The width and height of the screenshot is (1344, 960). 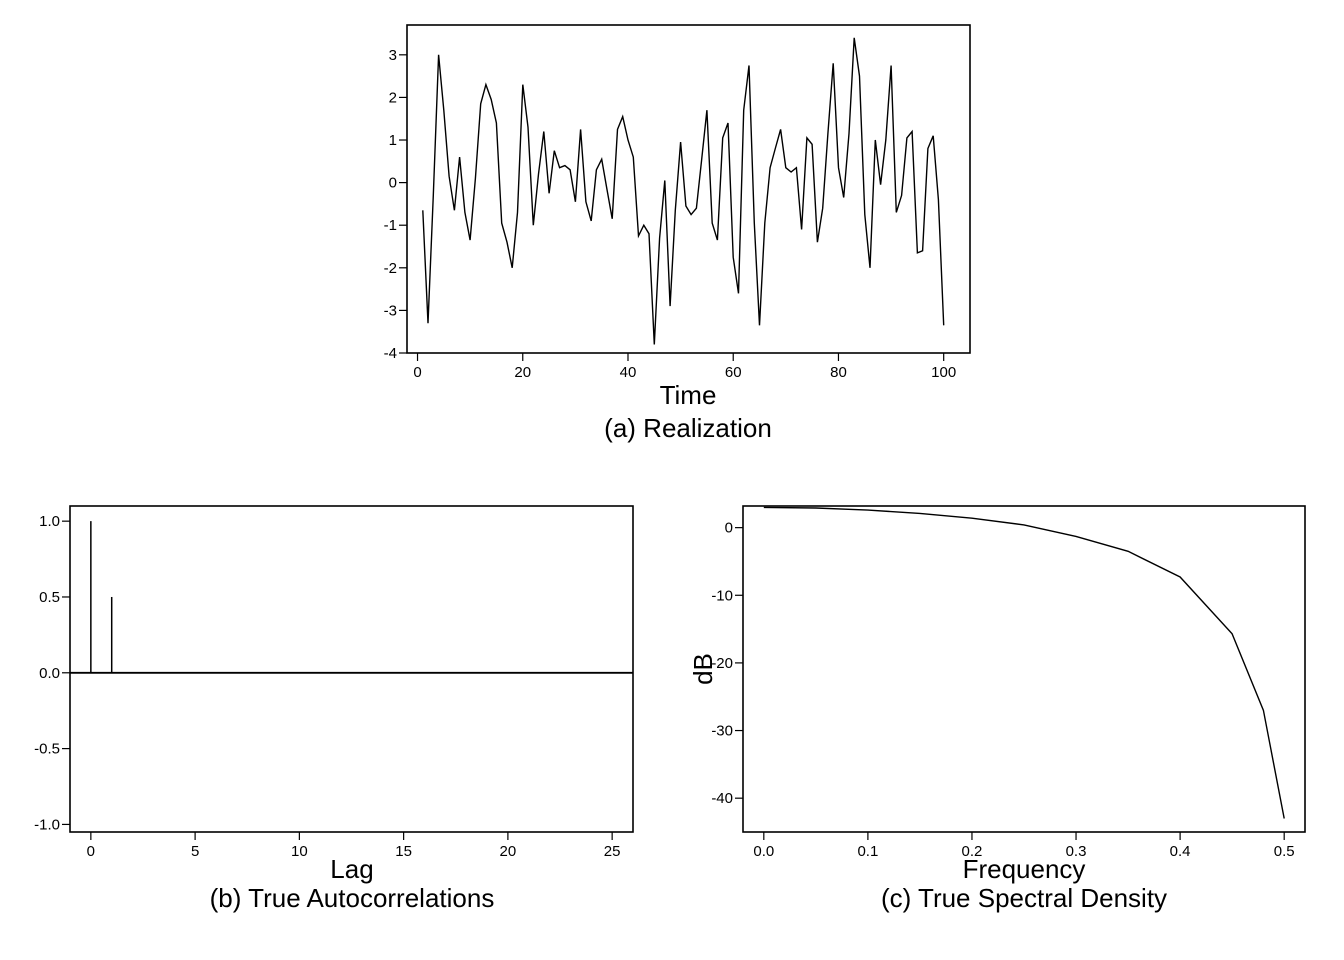 I want to click on spectral-density-x-tick-label: 0.0, so click(x=763, y=851).